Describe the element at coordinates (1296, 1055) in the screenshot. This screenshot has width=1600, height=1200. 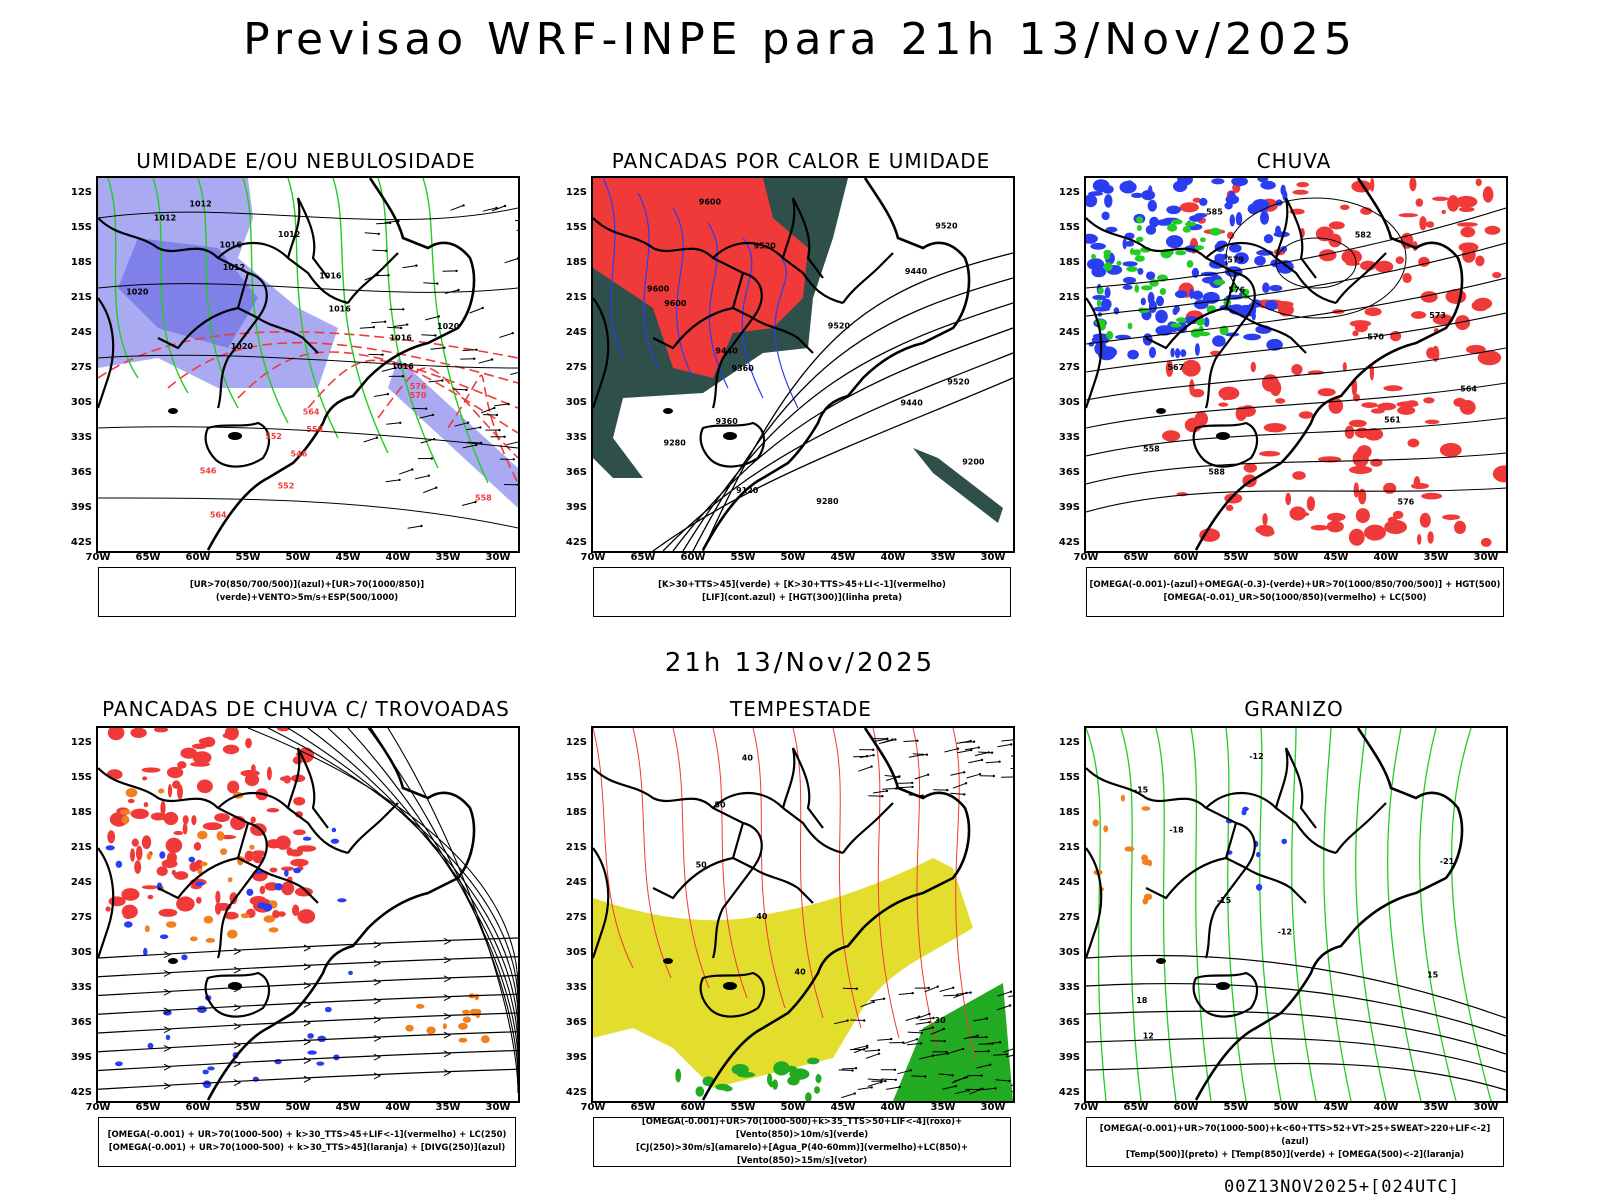
I see `temp500-contour` at that location.